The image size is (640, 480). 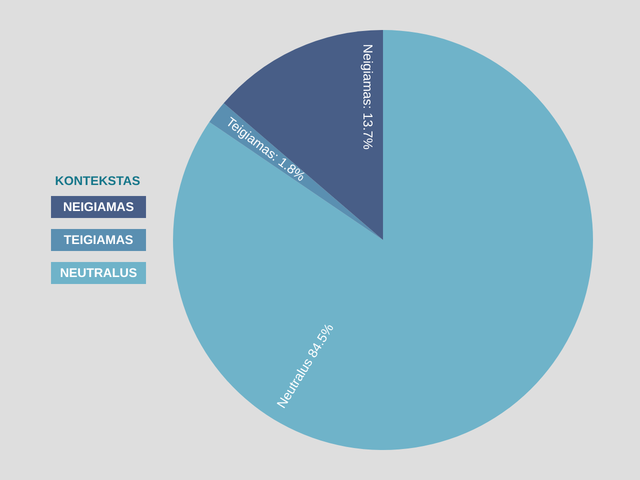 I want to click on data-label: Neigiamas: 13.7%, so click(x=368, y=97).